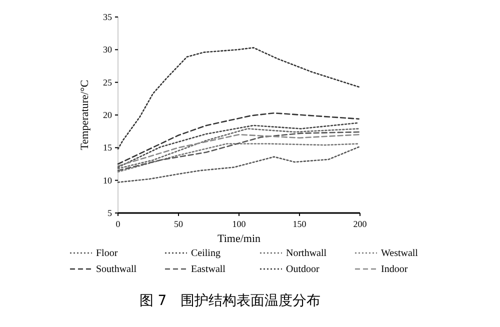 The width and height of the screenshot is (500, 327). What do you see at coordinates (110, 213) in the screenshot?
I see `y-tick-label: 5` at bounding box center [110, 213].